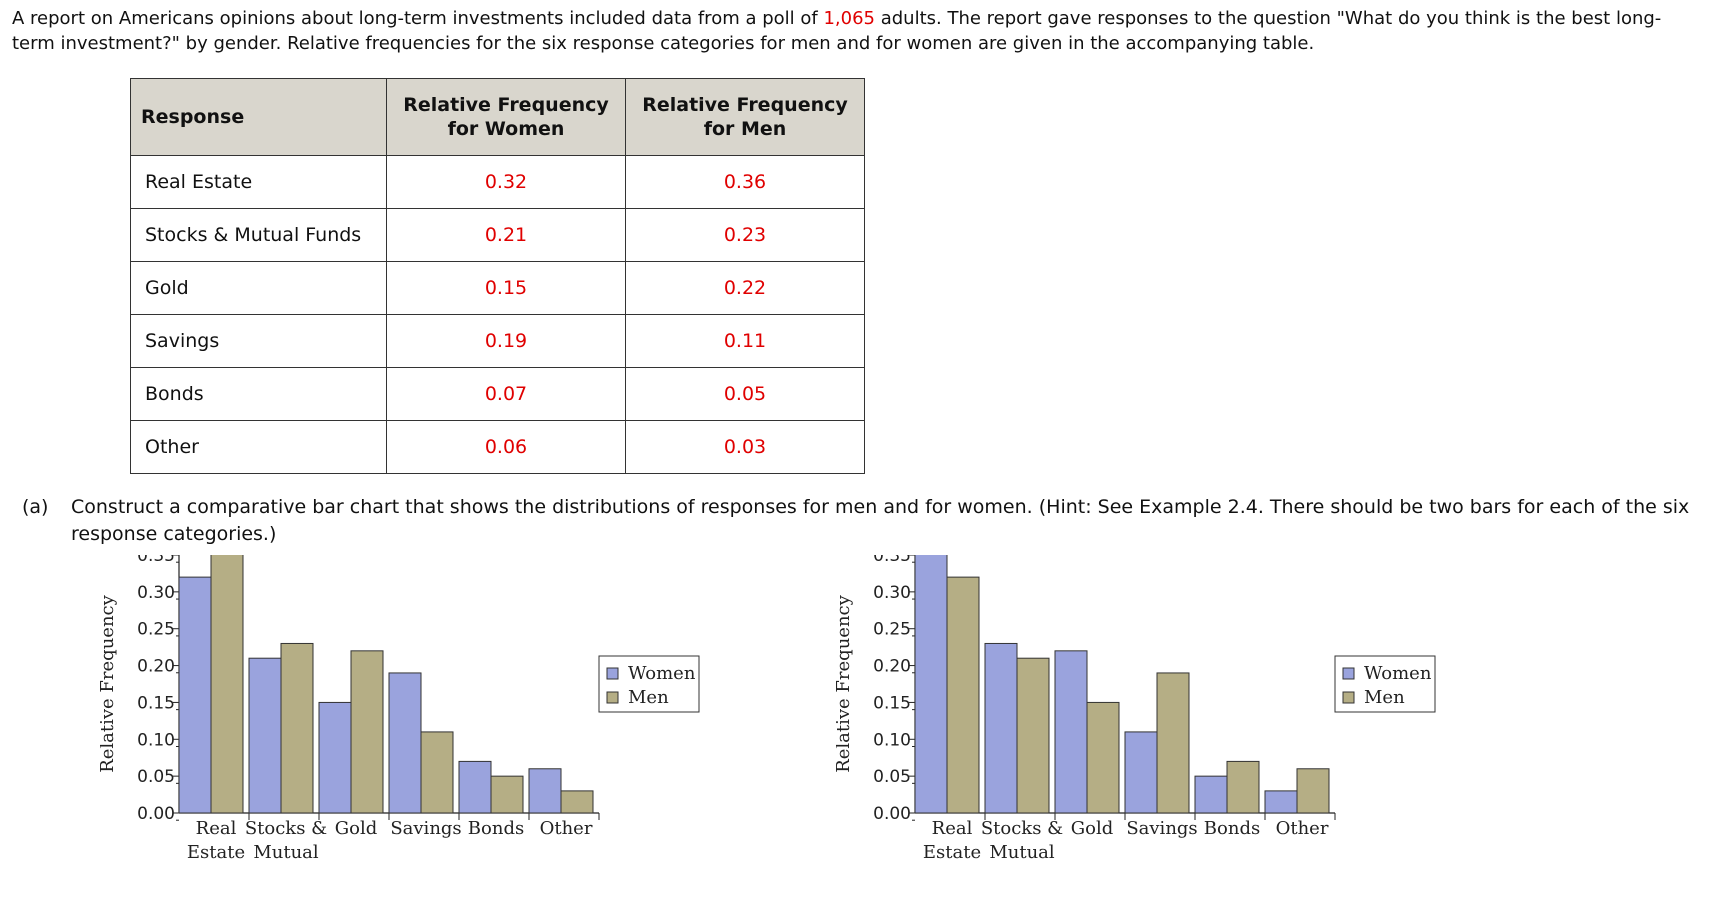 This screenshot has height=898, width=1714. What do you see at coordinates (506, 341) in the screenshot?
I see `cell-women: 0.19` at bounding box center [506, 341].